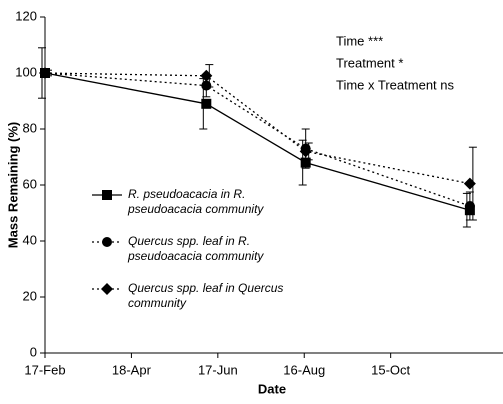  What do you see at coordinates (30, 295) in the screenshot?
I see `y-tick-label: 20` at bounding box center [30, 295].